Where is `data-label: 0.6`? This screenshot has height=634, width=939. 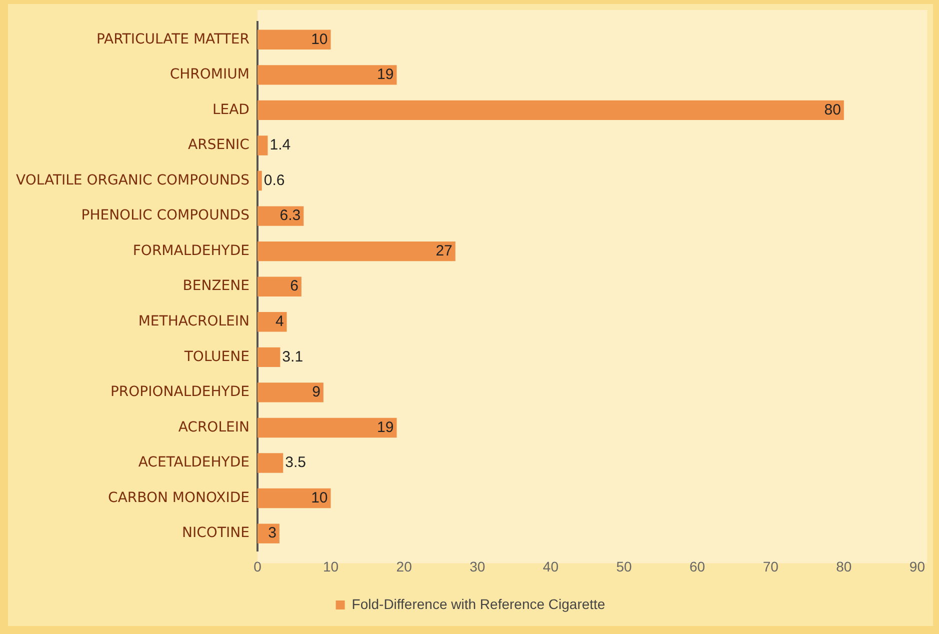 data-label: 0.6 is located at coordinates (274, 180).